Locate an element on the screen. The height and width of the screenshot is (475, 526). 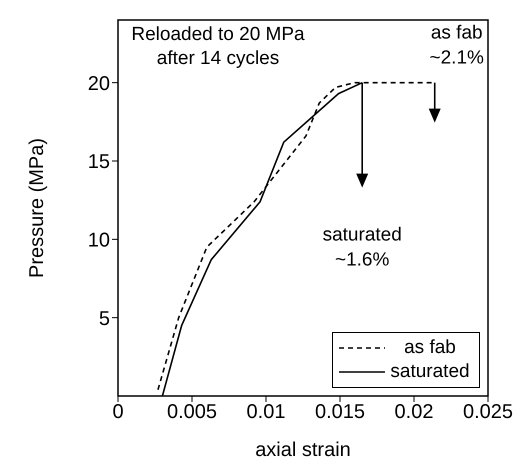
x-tick-label: 0.025 is located at coordinates (488, 412).